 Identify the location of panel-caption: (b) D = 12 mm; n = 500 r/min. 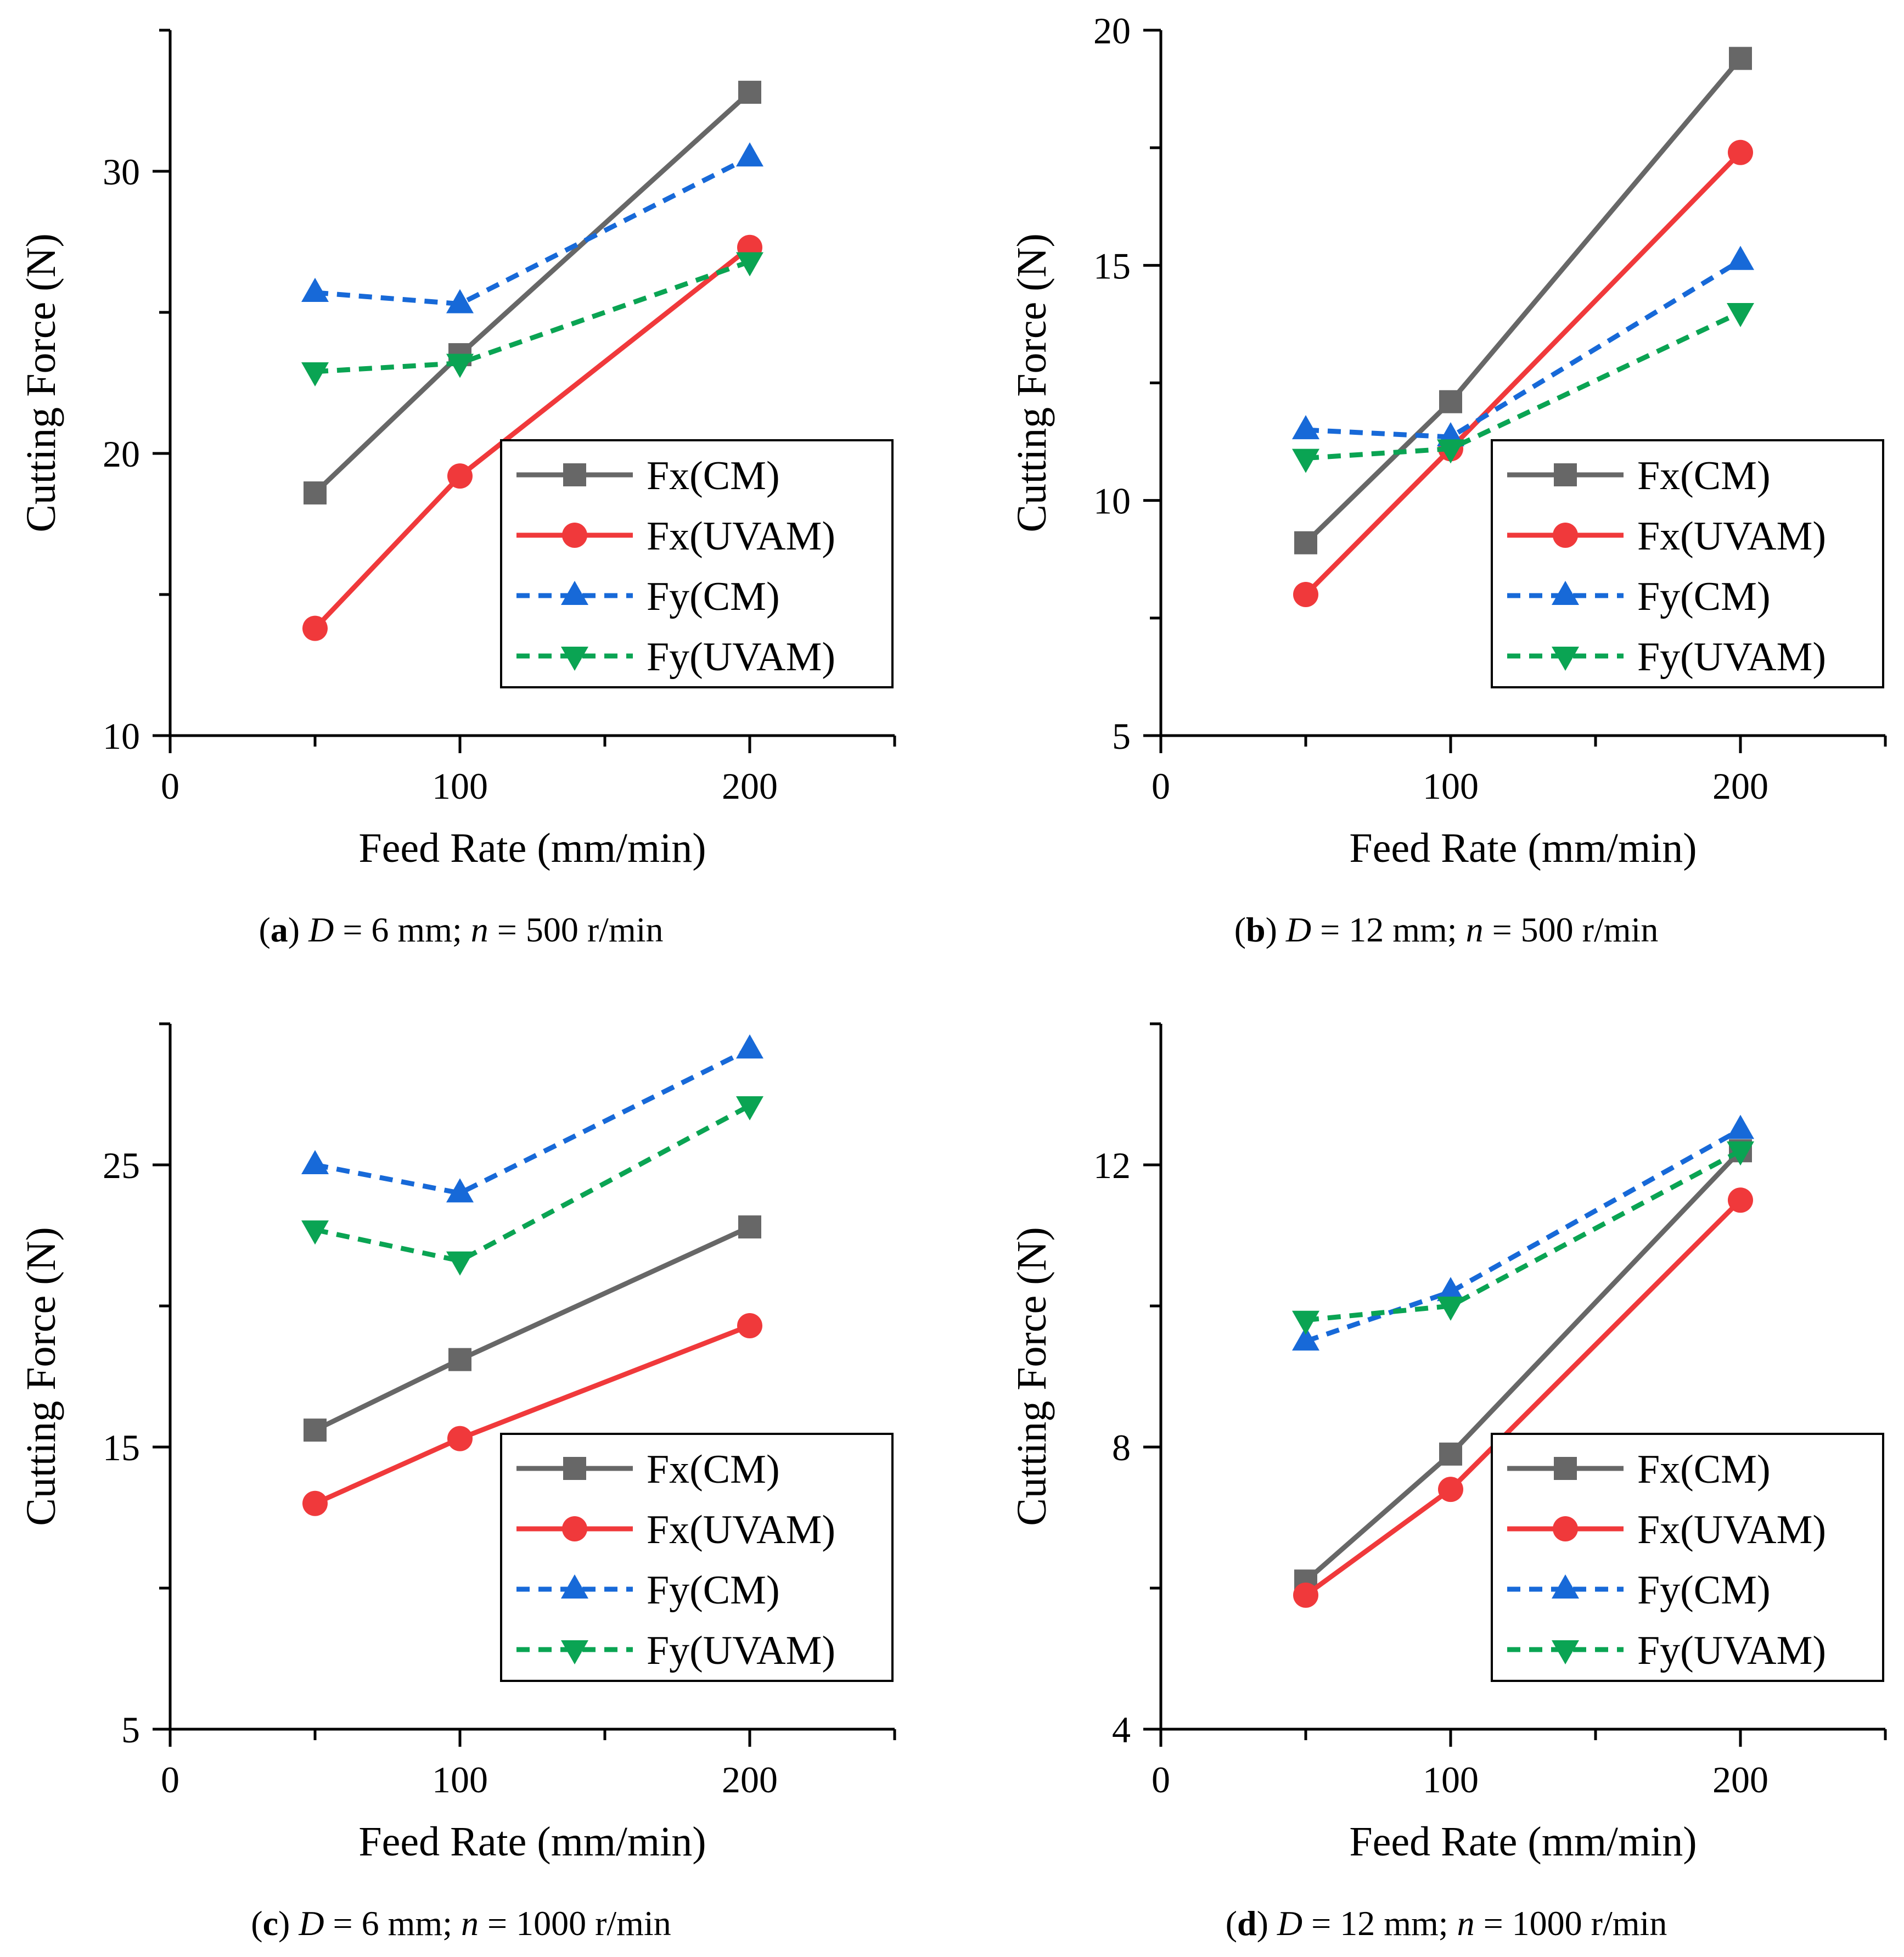
(1446, 929).